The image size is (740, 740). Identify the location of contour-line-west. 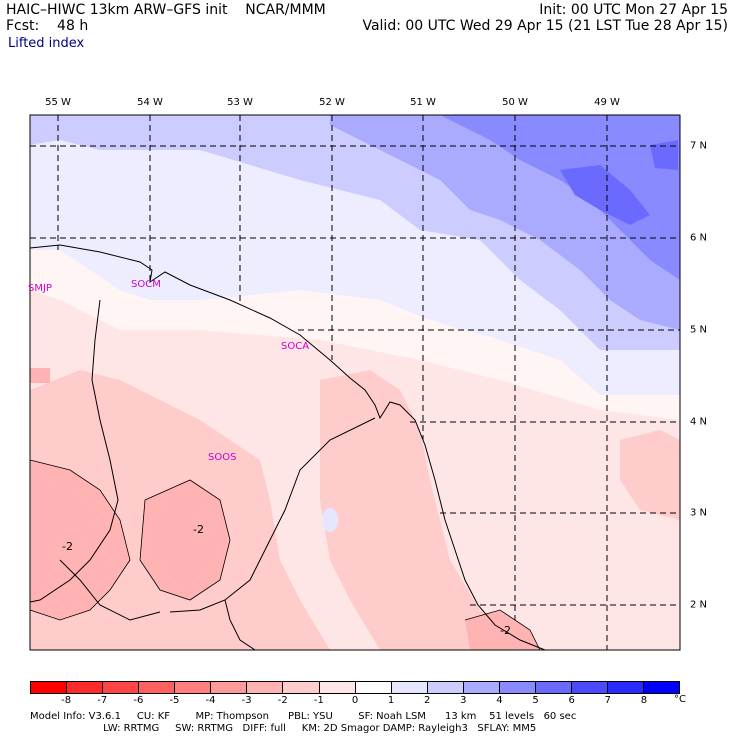
(80, 540).